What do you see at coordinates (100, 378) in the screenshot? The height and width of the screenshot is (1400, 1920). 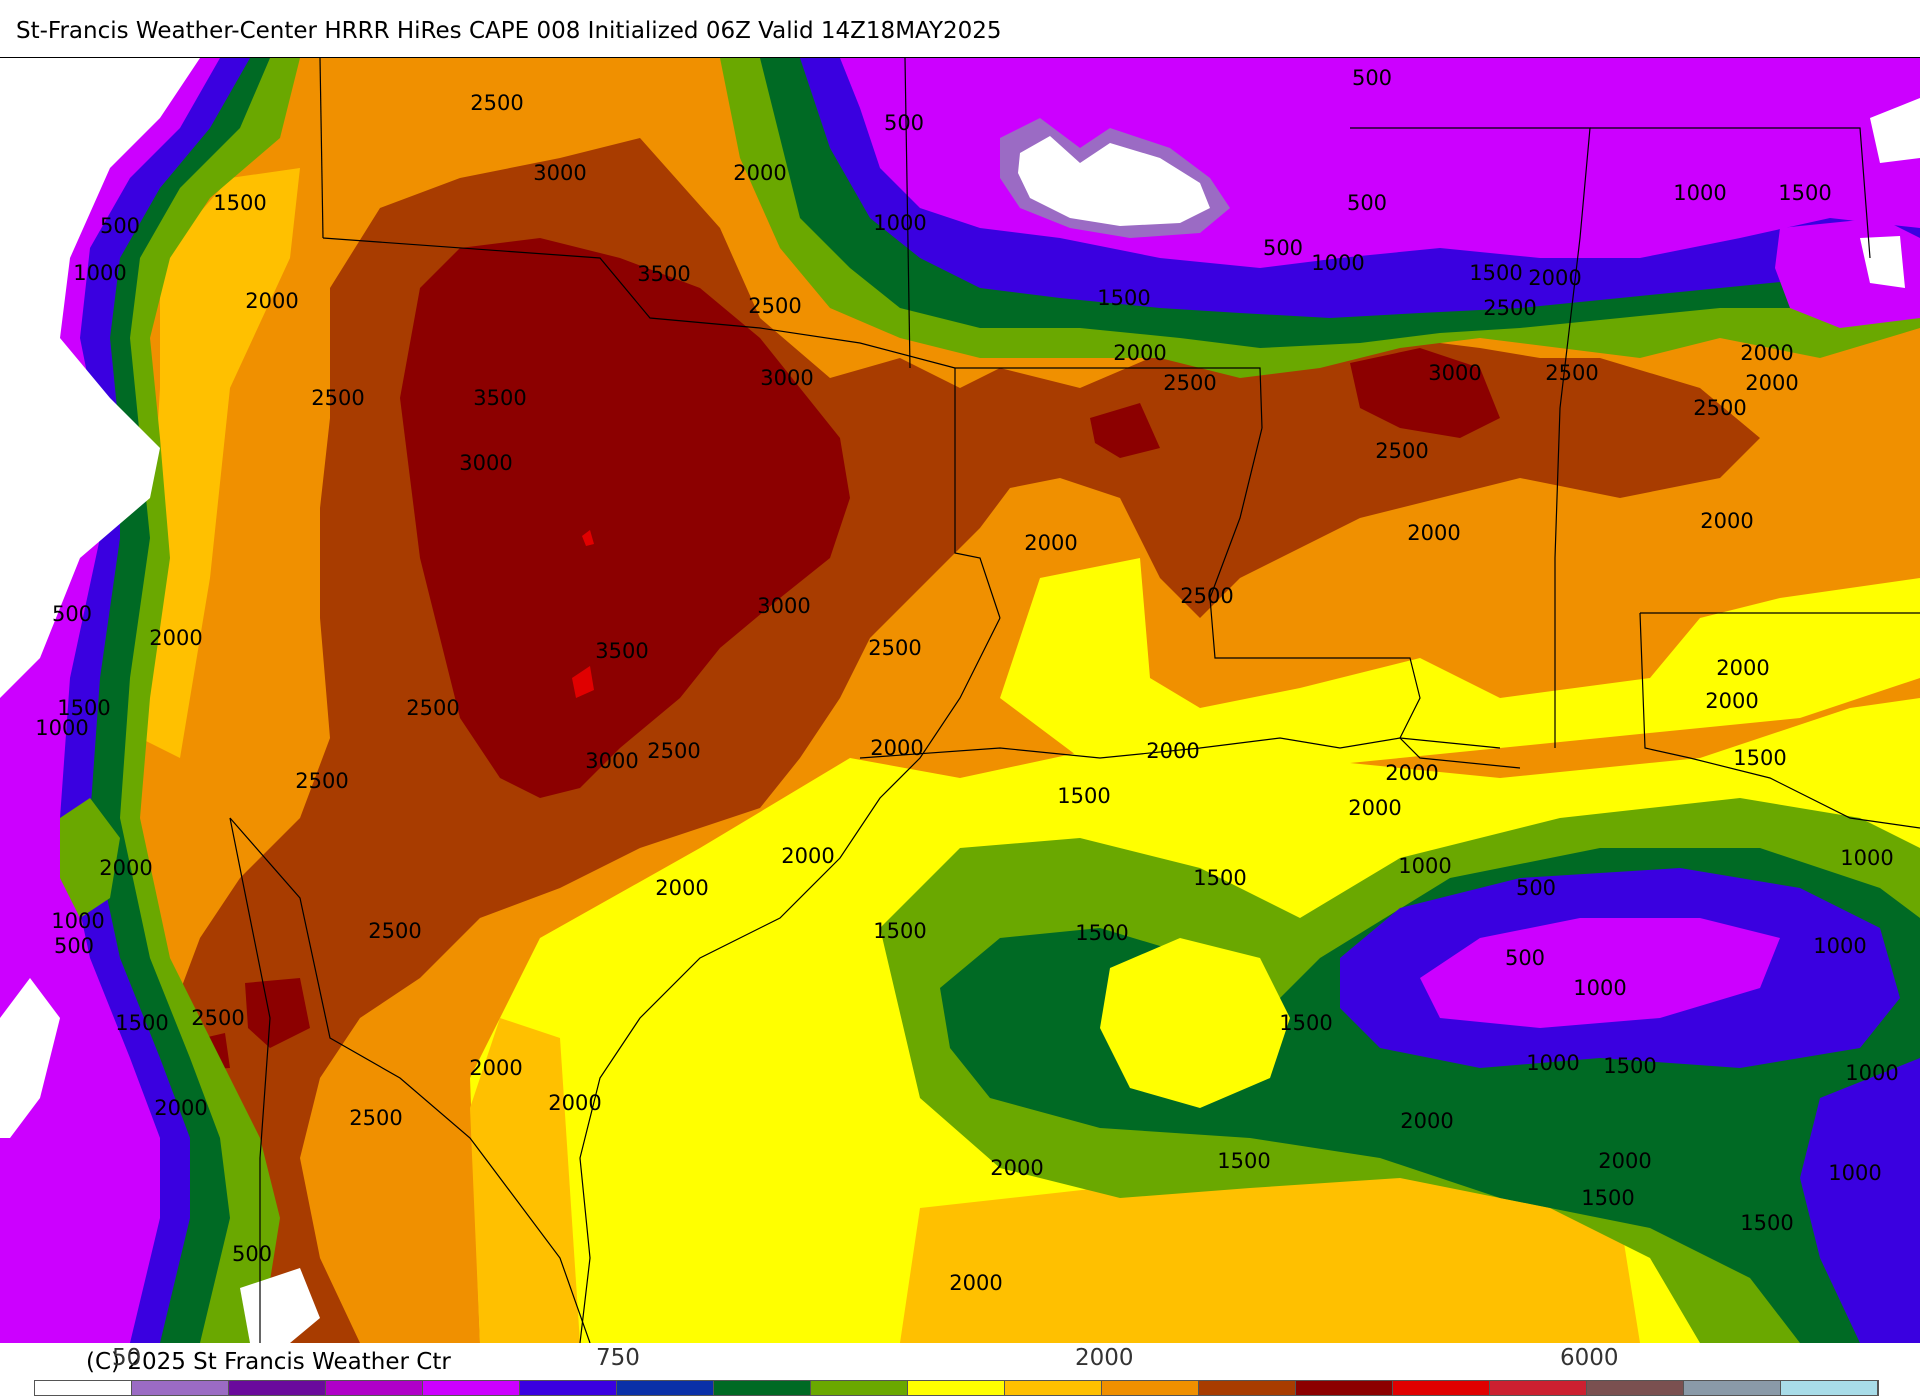 I see `cape-zone-west-white` at bounding box center [100, 378].